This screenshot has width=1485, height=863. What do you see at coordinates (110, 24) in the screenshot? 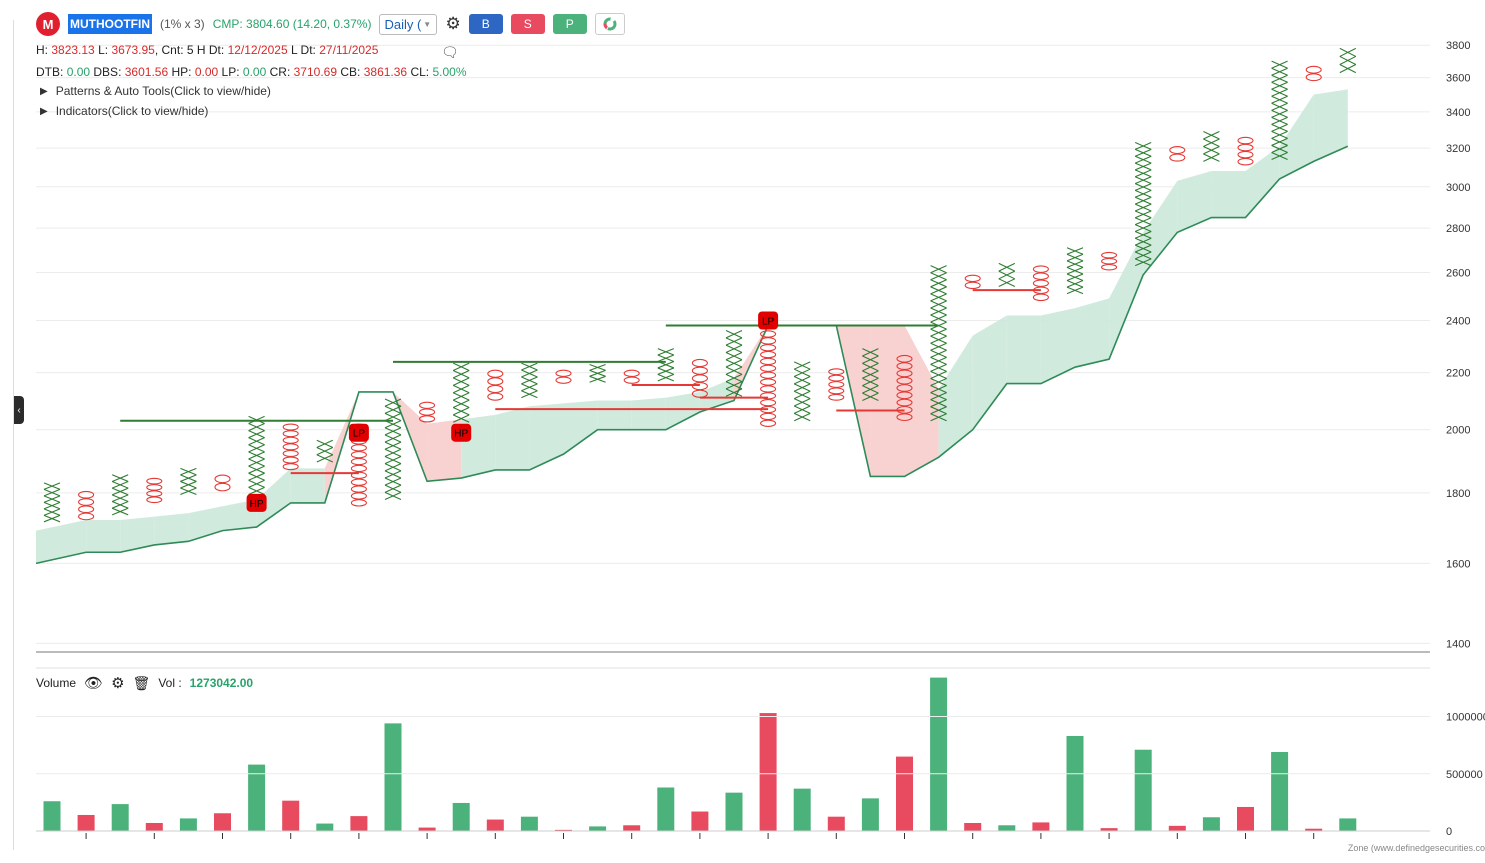
I see `symbol-name: MUTHOOTFIN` at bounding box center [110, 24].